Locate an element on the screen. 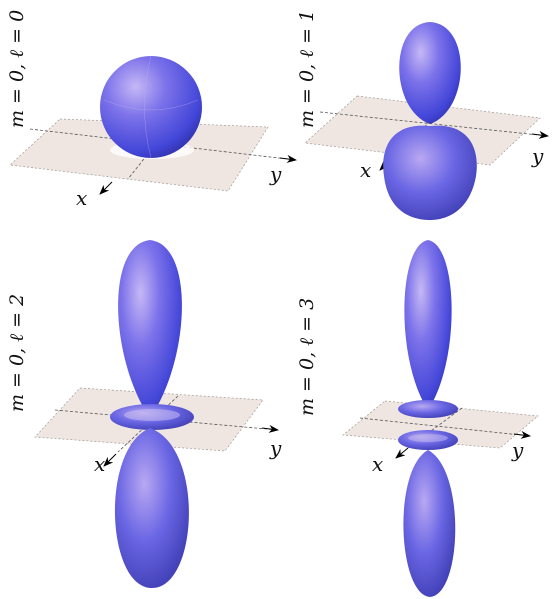 The image size is (557, 599). axis-label-x-l1: x is located at coordinates (366, 170).